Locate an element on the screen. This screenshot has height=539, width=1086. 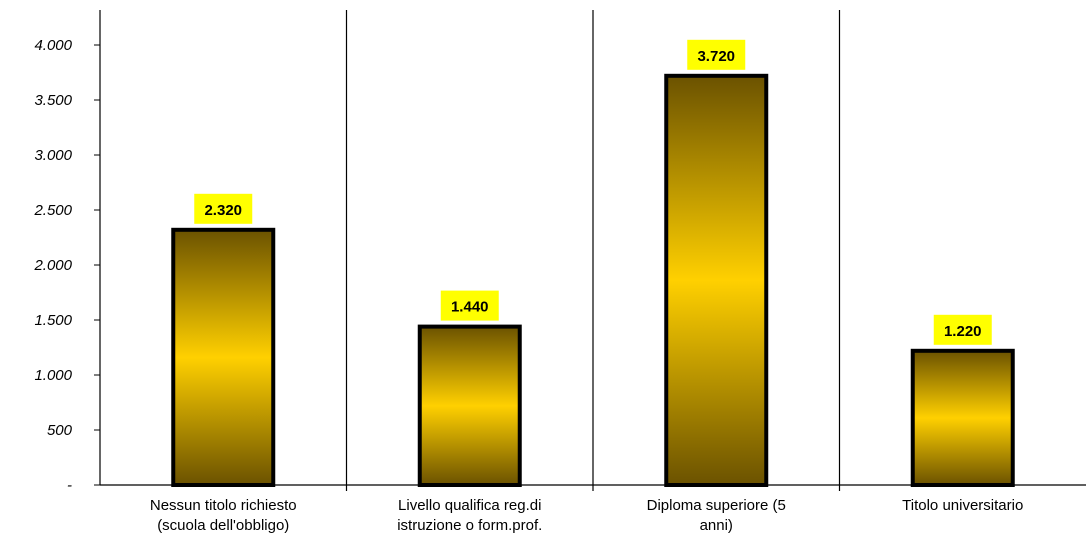
category-label: (scuola dell'obbligo) is located at coordinates (223, 525).